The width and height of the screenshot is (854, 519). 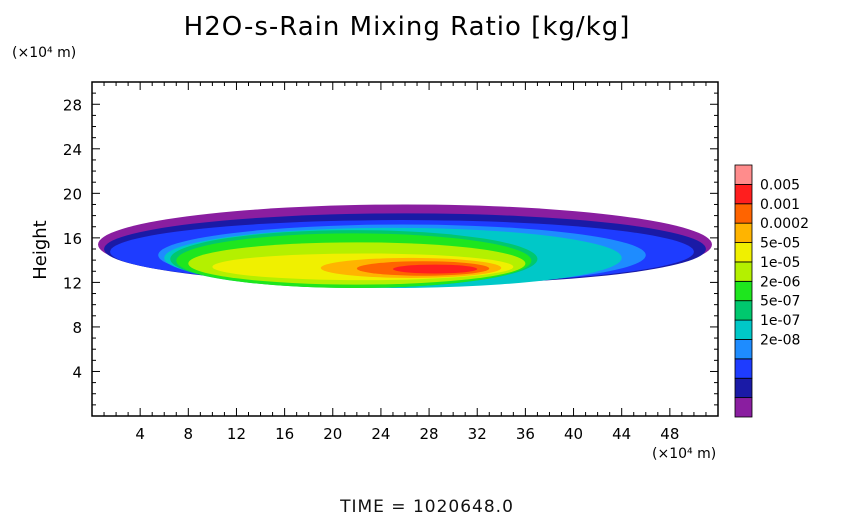 I want to click on x-tick-label: 12, so click(x=236, y=434).